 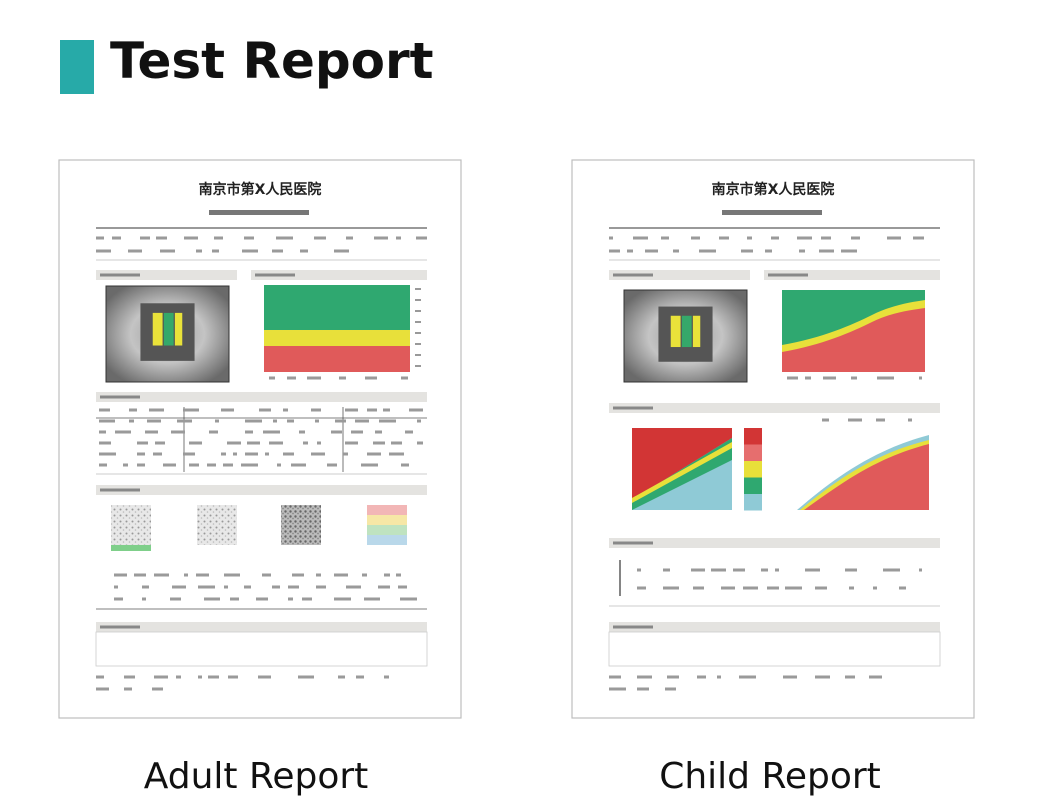 What do you see at coordinates (774, 649) in the screenshot?
I see `notes-box` at bounding box center [774, 649].